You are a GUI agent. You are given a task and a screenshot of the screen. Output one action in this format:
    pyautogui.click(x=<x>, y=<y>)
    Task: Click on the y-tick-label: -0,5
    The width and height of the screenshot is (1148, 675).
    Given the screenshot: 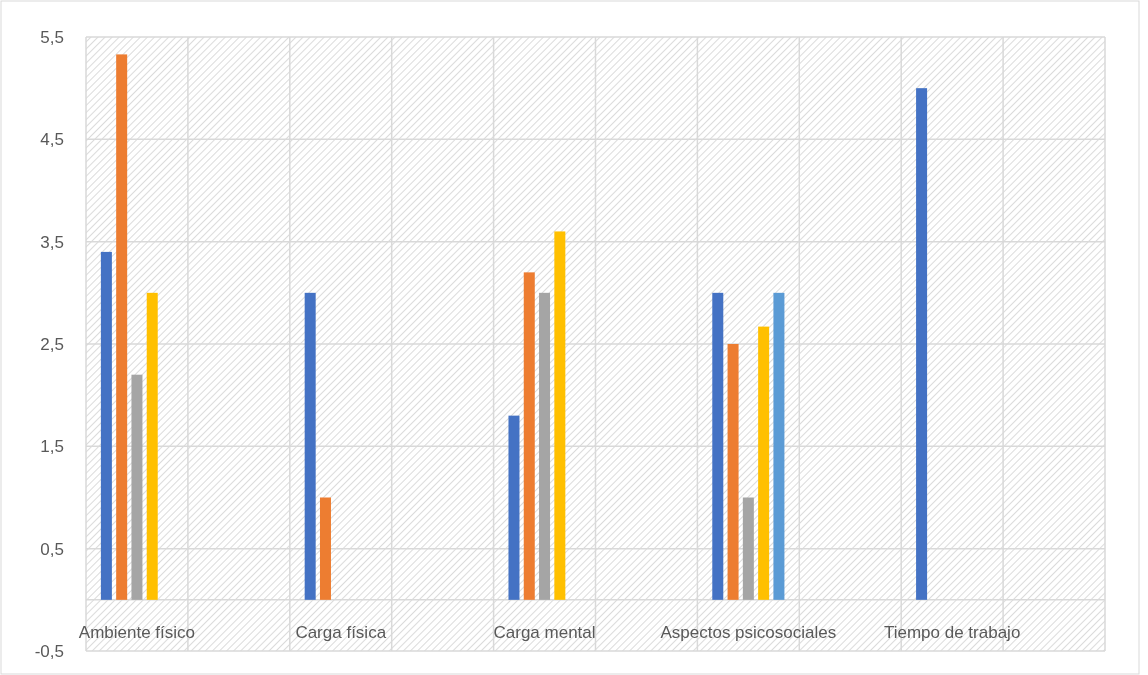 What is the action you would take?
    pyautogui.click(x=49, y=651)
    